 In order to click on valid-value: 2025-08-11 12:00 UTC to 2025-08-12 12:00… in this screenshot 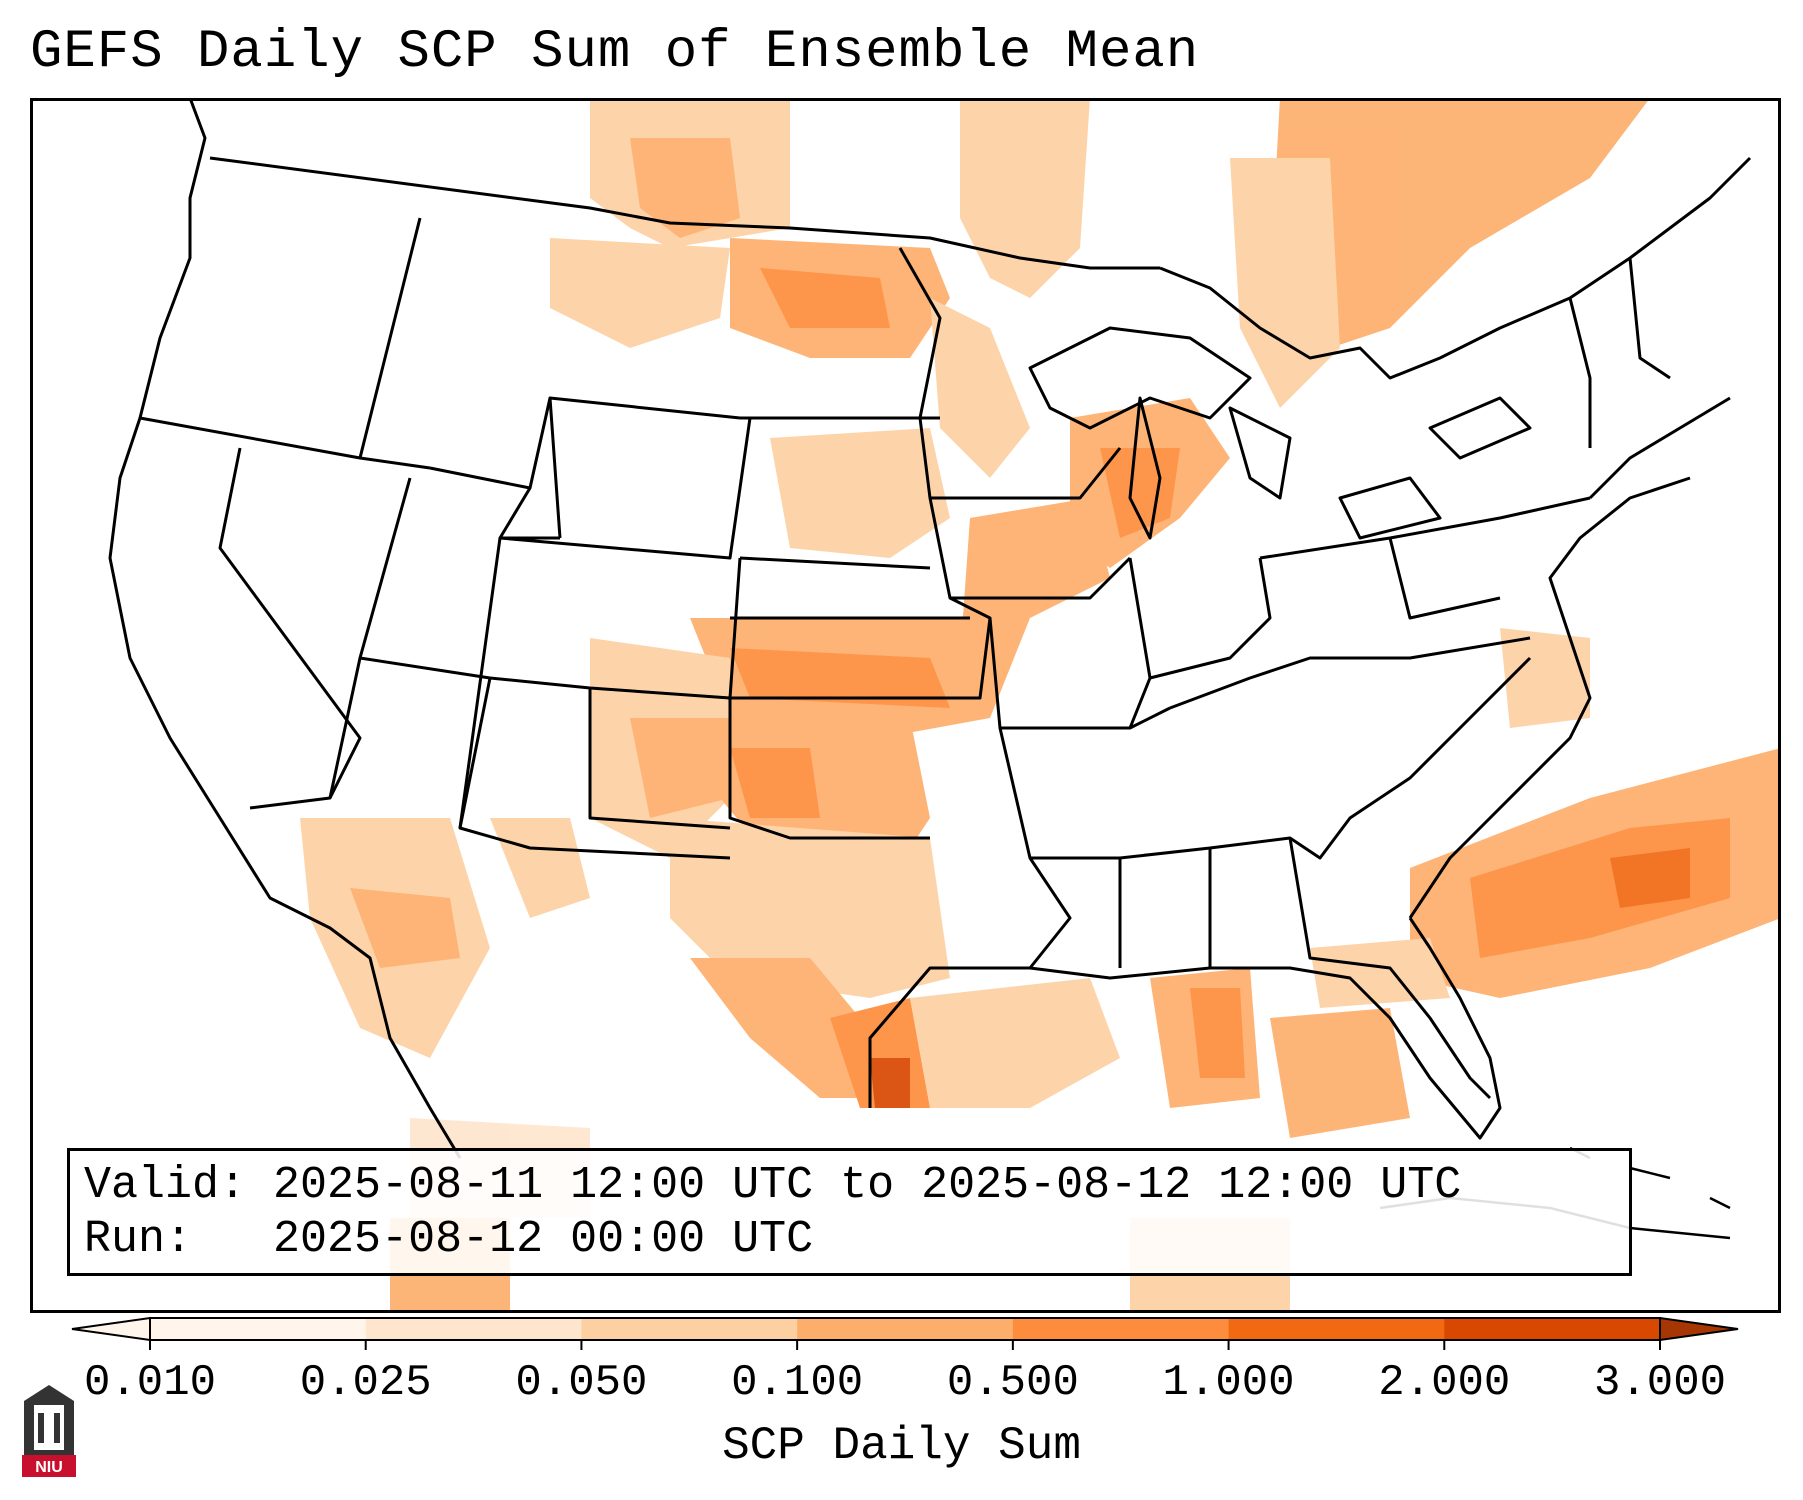, I will do `click(867, 1185)`.